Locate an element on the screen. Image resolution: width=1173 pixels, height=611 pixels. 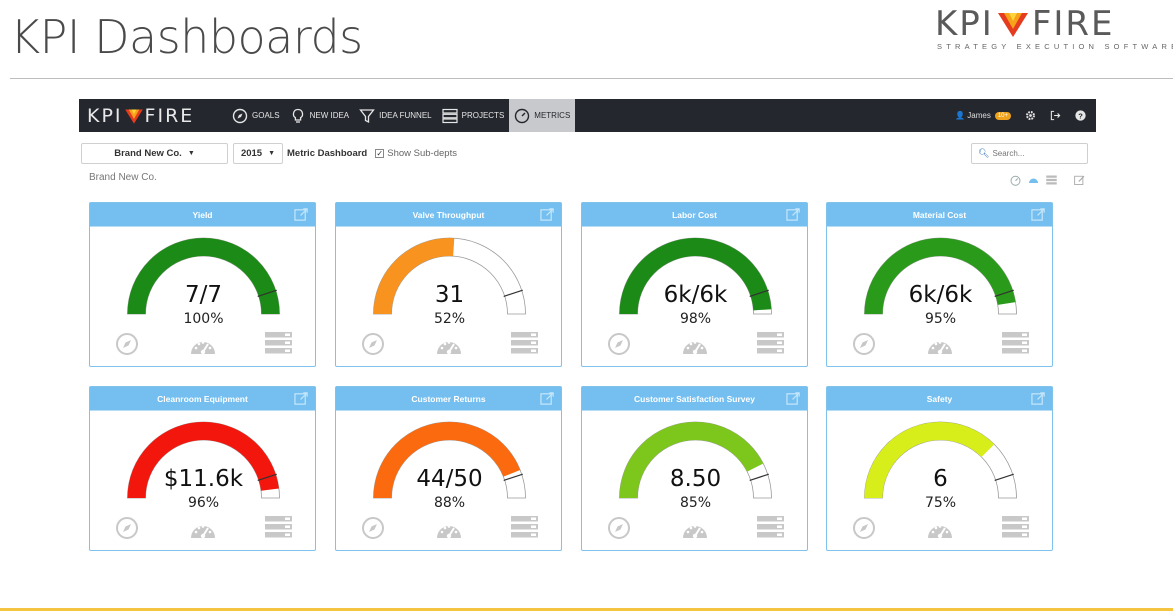
edit-icon is located at coordinates (1079, 180).